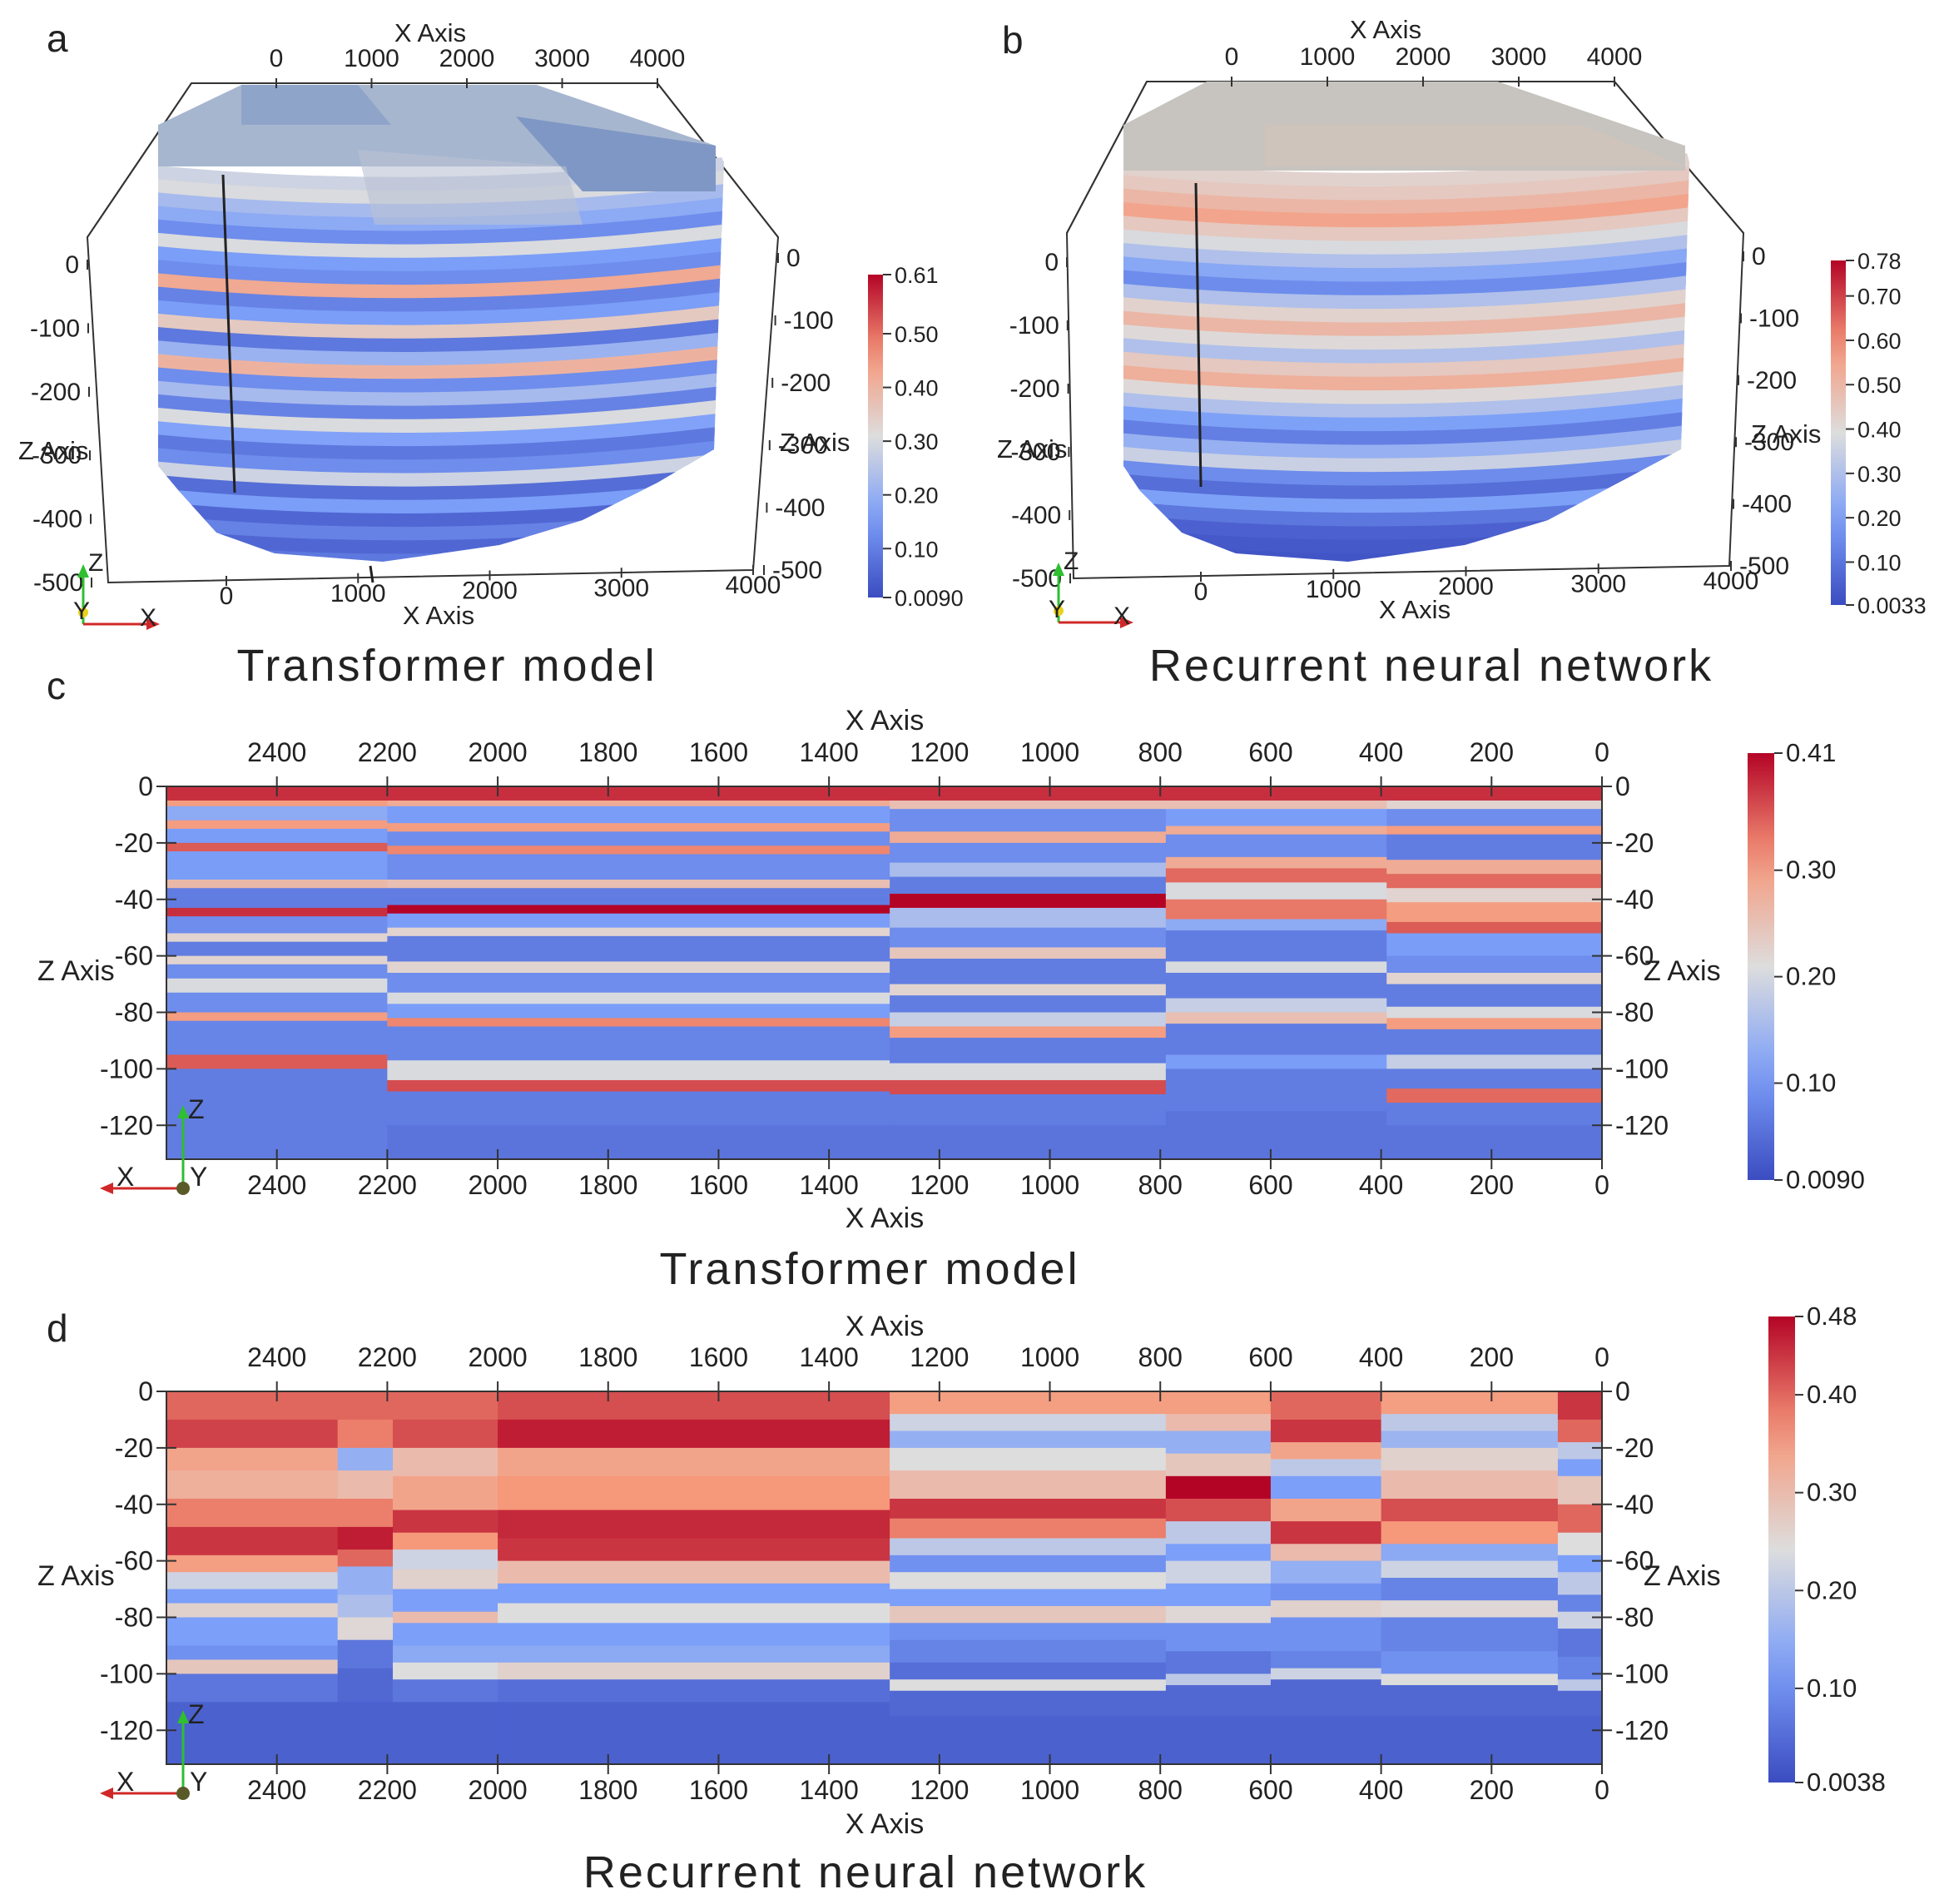 Image resolution: width=1949 pixels, height=1904 pixels. I want to click on y-tick-label-right: -100, so click(1642, 1673).